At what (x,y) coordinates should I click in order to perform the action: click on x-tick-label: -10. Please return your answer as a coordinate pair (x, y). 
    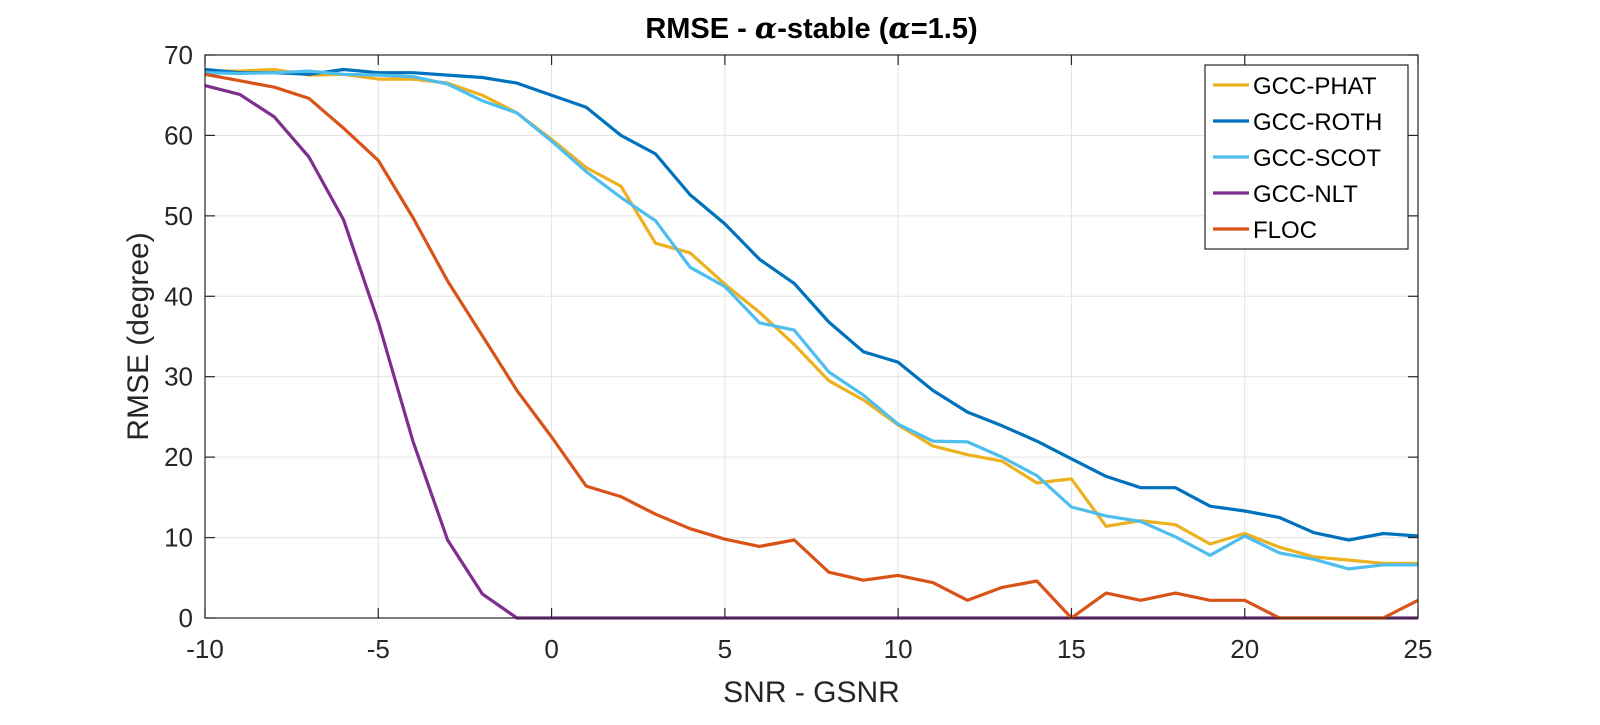
    Looking at the image, I should click on (205, 649).